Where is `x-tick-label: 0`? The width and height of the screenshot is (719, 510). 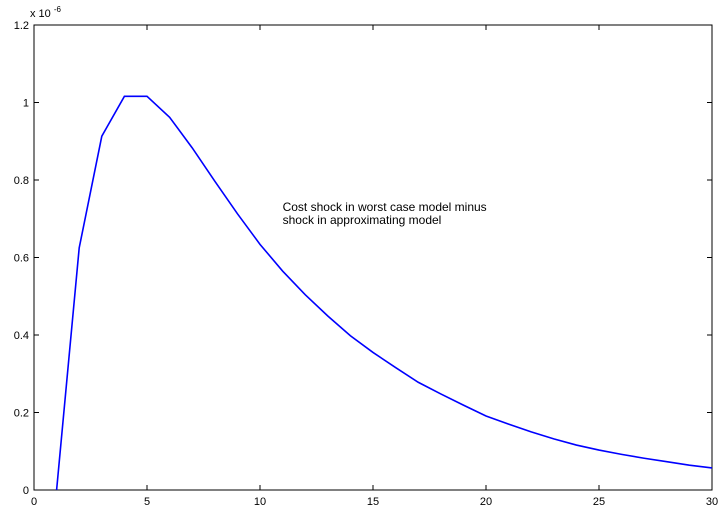 x-tick-label: 0 is located at coordinates (34, 502).